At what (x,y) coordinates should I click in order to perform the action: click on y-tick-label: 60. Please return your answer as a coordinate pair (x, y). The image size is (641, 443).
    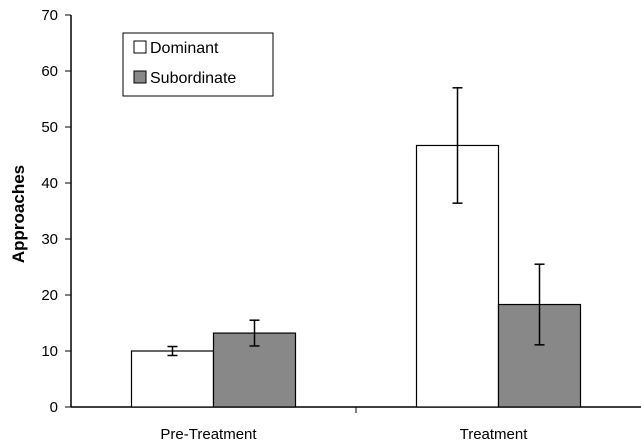
    Looking at the image, I should click on (49, 71).